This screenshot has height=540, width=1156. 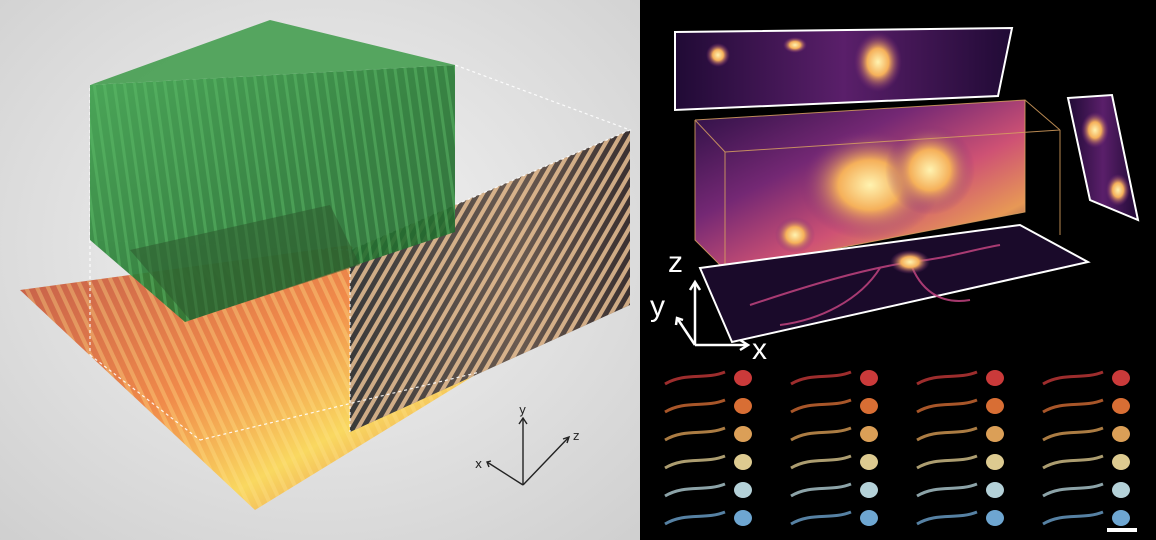 What do you see at coordinates (505, 473) in the screenshot?
I see `x-axis-line` at bounding box center [505, 473].